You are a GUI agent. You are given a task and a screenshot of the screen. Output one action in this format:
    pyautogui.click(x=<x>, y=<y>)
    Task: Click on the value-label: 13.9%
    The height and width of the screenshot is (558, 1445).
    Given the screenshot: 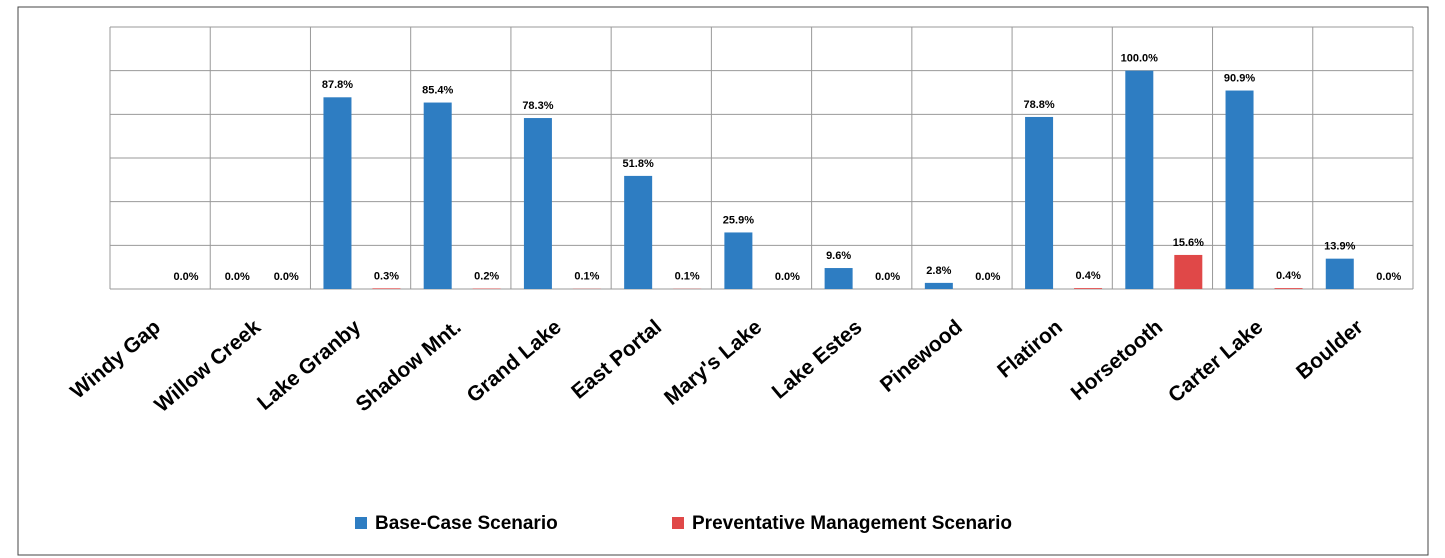 What is the action you would take?
    pyautogui.click(x=1339, y=247)
    